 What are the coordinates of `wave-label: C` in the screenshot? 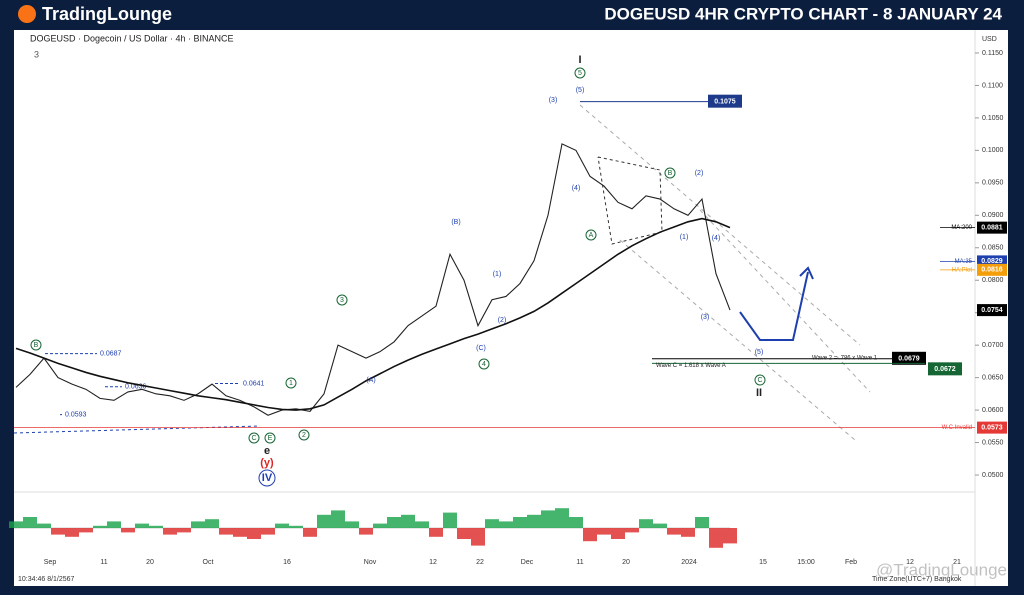 It's located at (253, 438).